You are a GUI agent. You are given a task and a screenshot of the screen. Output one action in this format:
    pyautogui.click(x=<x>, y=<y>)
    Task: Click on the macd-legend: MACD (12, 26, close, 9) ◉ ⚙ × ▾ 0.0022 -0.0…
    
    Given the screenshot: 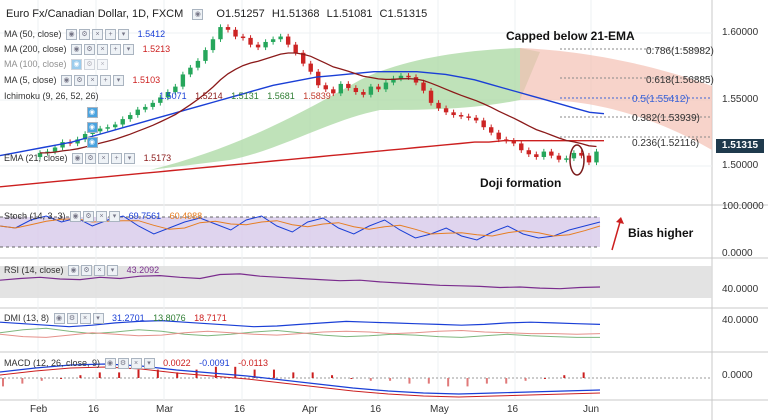 What is the action you would take?
    pyautogui.click(x=136, y=363)
    